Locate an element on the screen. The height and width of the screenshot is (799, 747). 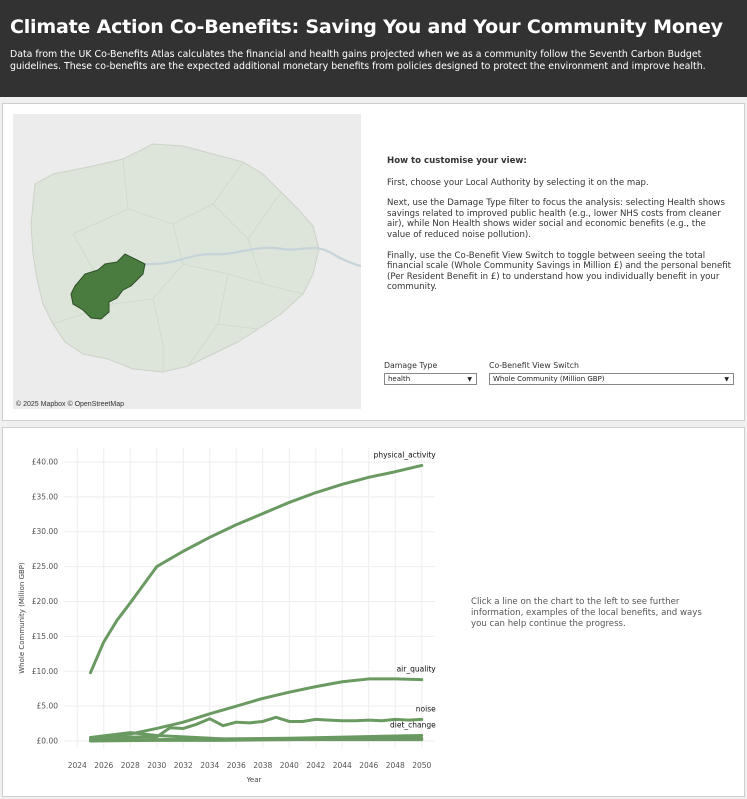
series-line-unlabeled is located at coordinates (256, 739).